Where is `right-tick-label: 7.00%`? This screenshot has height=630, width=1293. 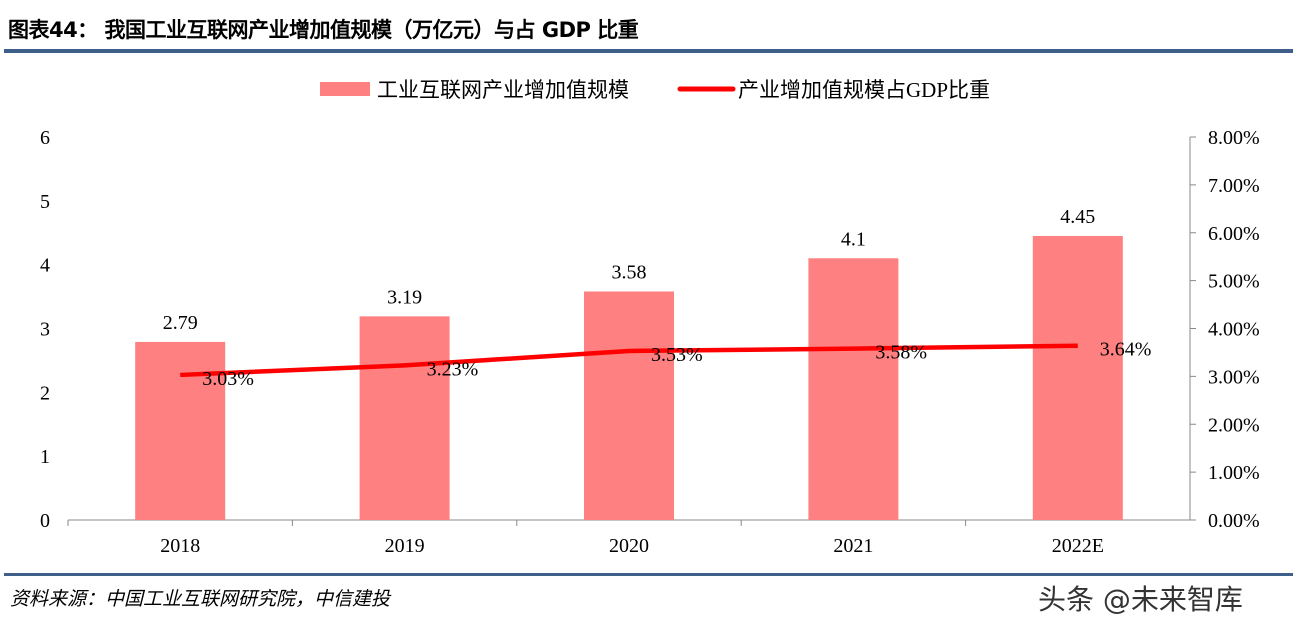
right-tick-label: 7.00% is located at coordinates (1234, 186).